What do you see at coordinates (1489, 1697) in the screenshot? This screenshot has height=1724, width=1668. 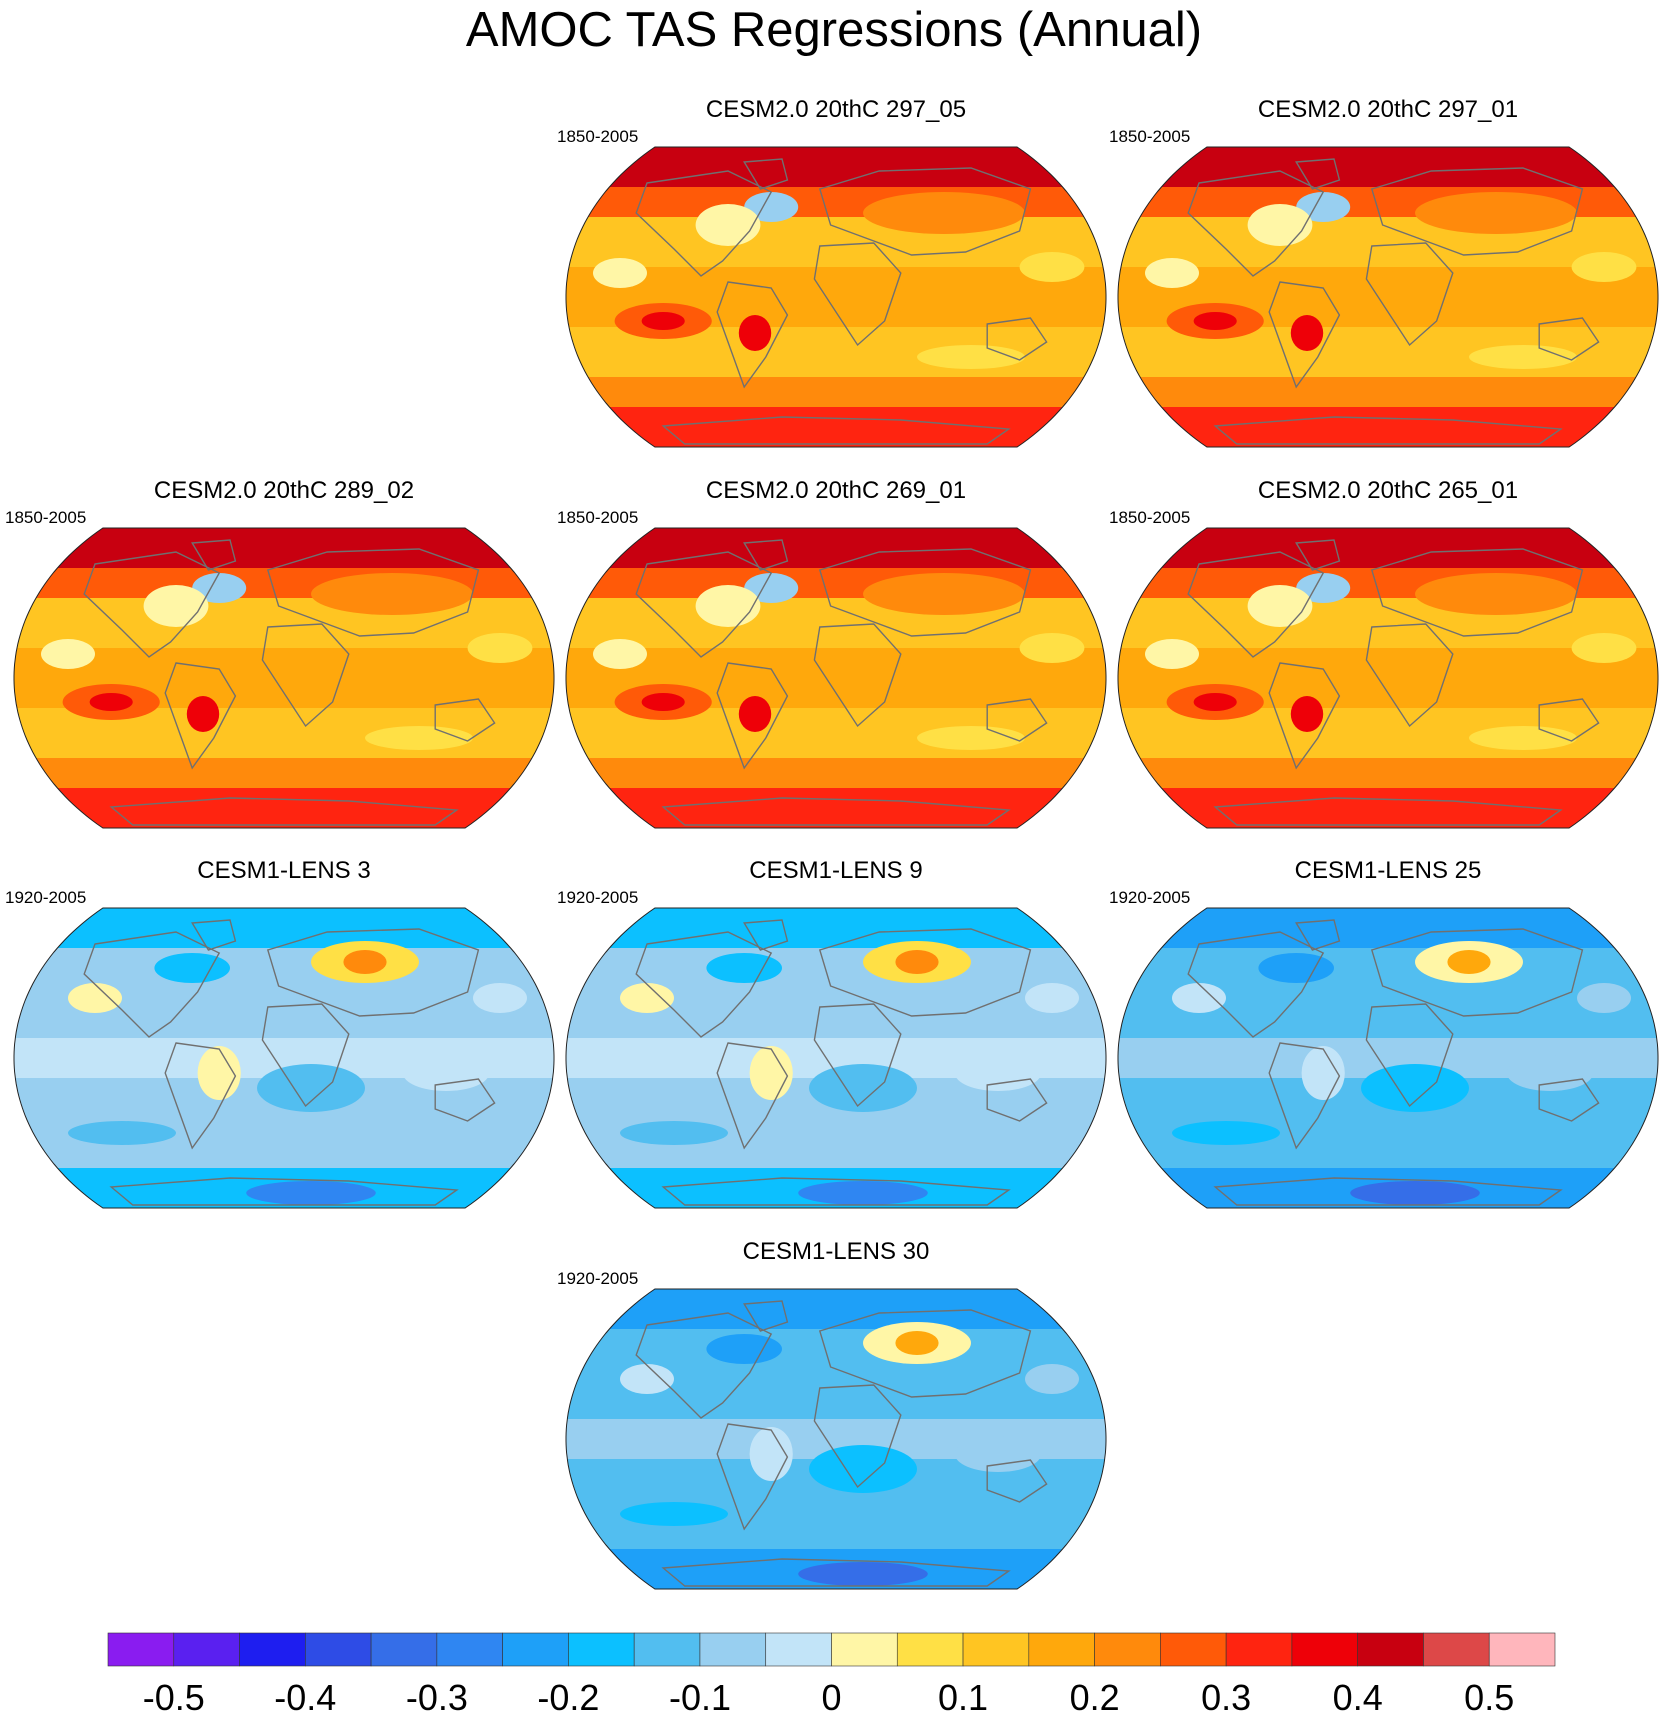 I see `colorbar-tick-label: 0.5` at bounding box center [1489, 1697].